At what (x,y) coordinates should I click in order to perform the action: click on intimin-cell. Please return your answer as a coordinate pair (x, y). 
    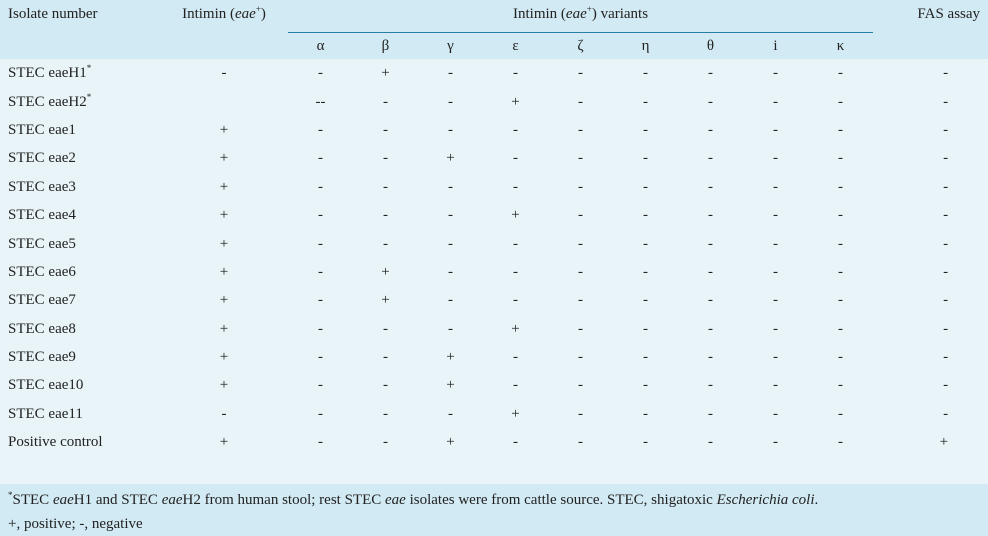
    Looking at the image, I should click on (224, 101).